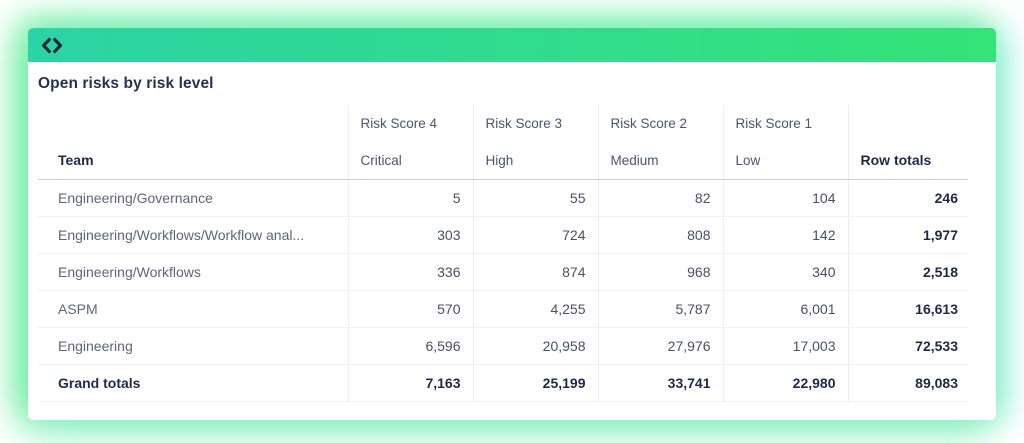 The height and width of the screenshot is (443, 1024). I want to click on column-header-team: Team, so click(193, 161).